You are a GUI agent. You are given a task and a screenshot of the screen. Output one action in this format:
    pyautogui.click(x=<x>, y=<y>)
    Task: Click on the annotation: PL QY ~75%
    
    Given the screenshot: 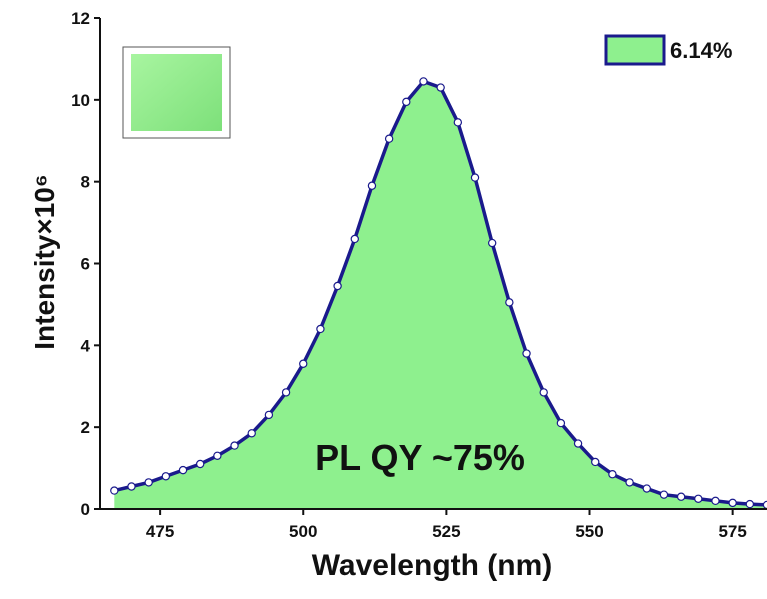 What is the action you would take?
    pyautogui.click(x=420, y=457)
    